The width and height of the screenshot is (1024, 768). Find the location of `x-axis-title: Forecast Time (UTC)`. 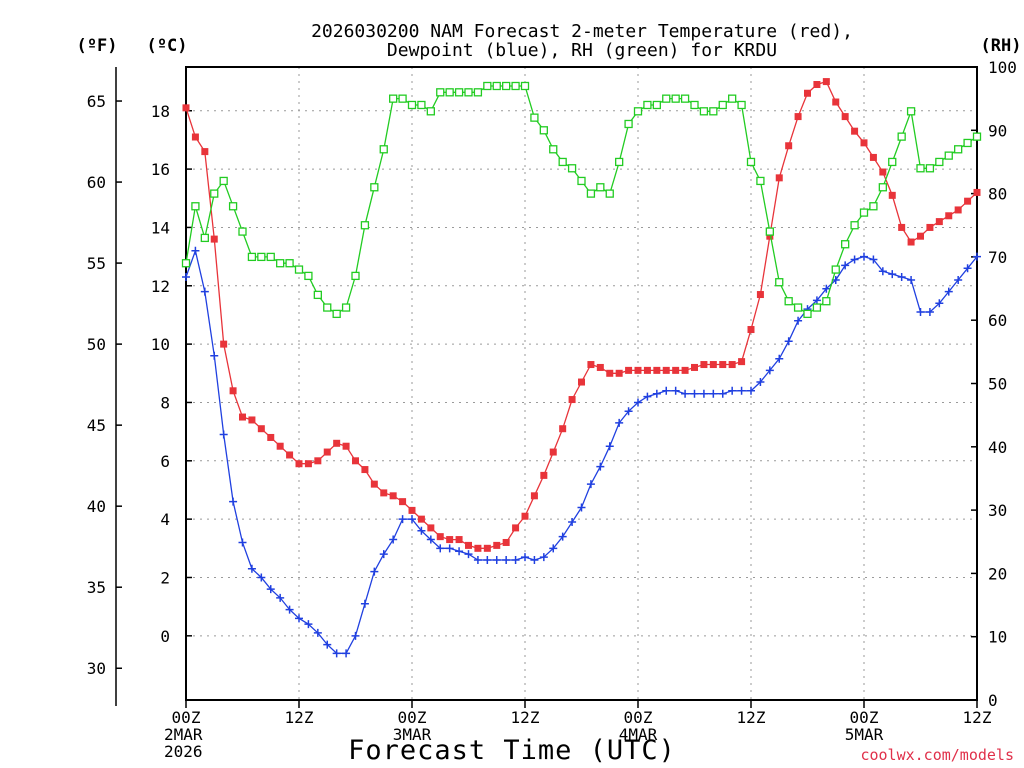

x-axis-title: Forecast Time (UTC) is located at coordinates (512, 750).